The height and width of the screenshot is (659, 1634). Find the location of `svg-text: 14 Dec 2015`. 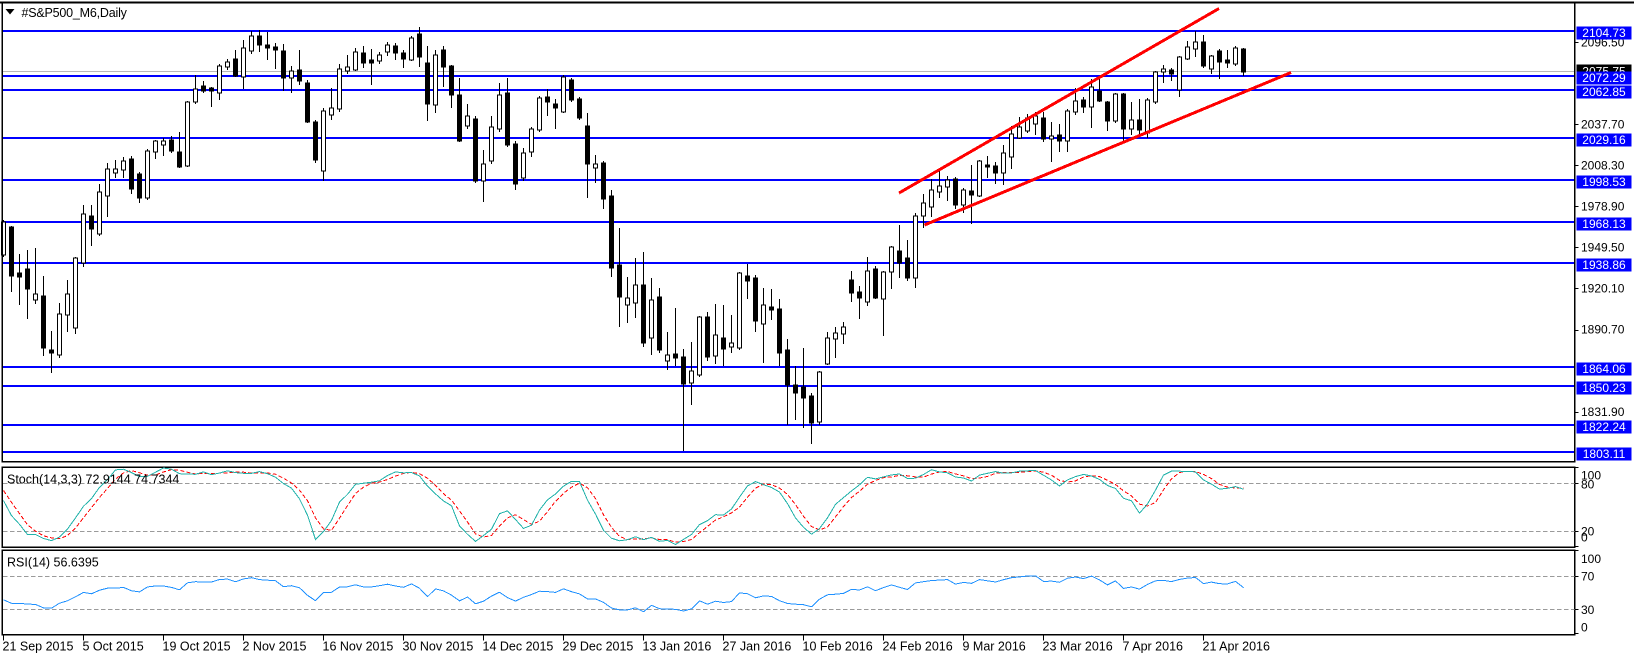

svg-text: 14 Dec 2015 is located at coordinates (518, 647).